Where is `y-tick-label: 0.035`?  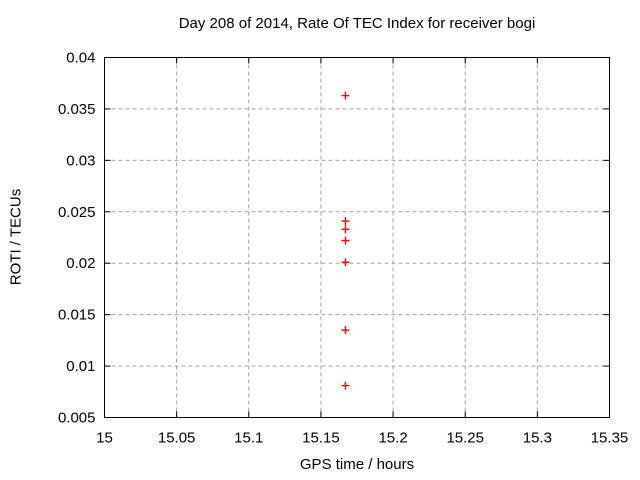
y-tick-label: 0.035 is located at coordinates (77, 109).